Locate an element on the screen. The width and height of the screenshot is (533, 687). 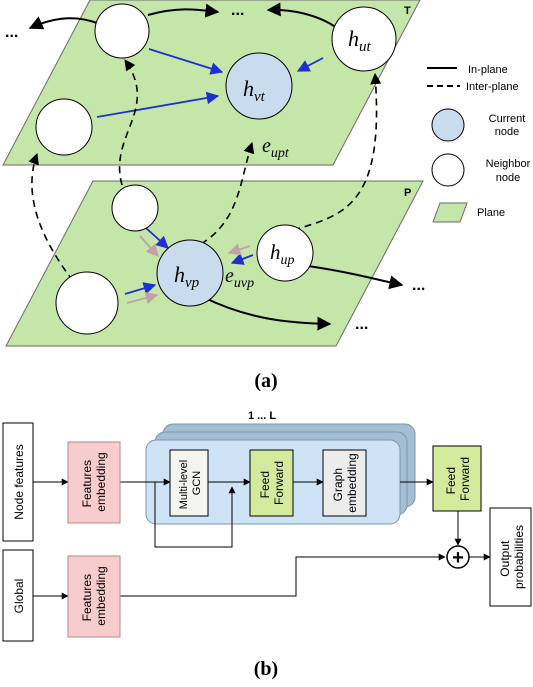
output-box is located at coordinates (510, 557).